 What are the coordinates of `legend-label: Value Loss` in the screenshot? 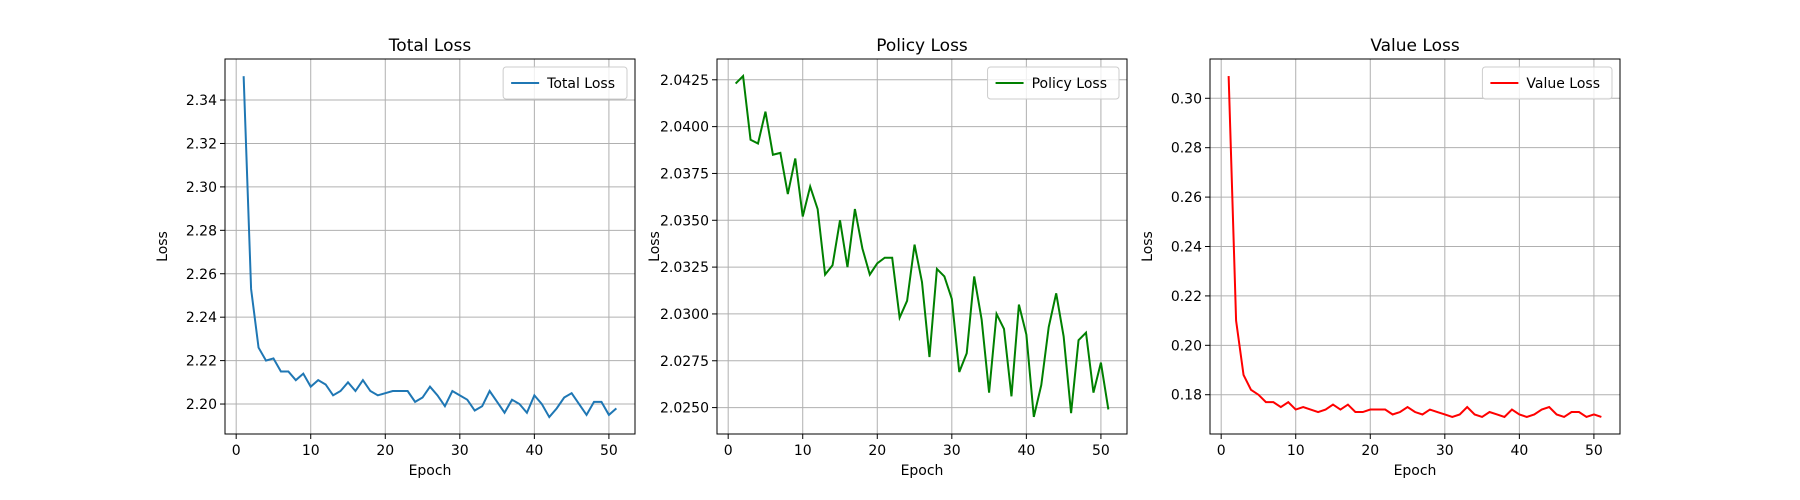 It's located at (1563, 84).